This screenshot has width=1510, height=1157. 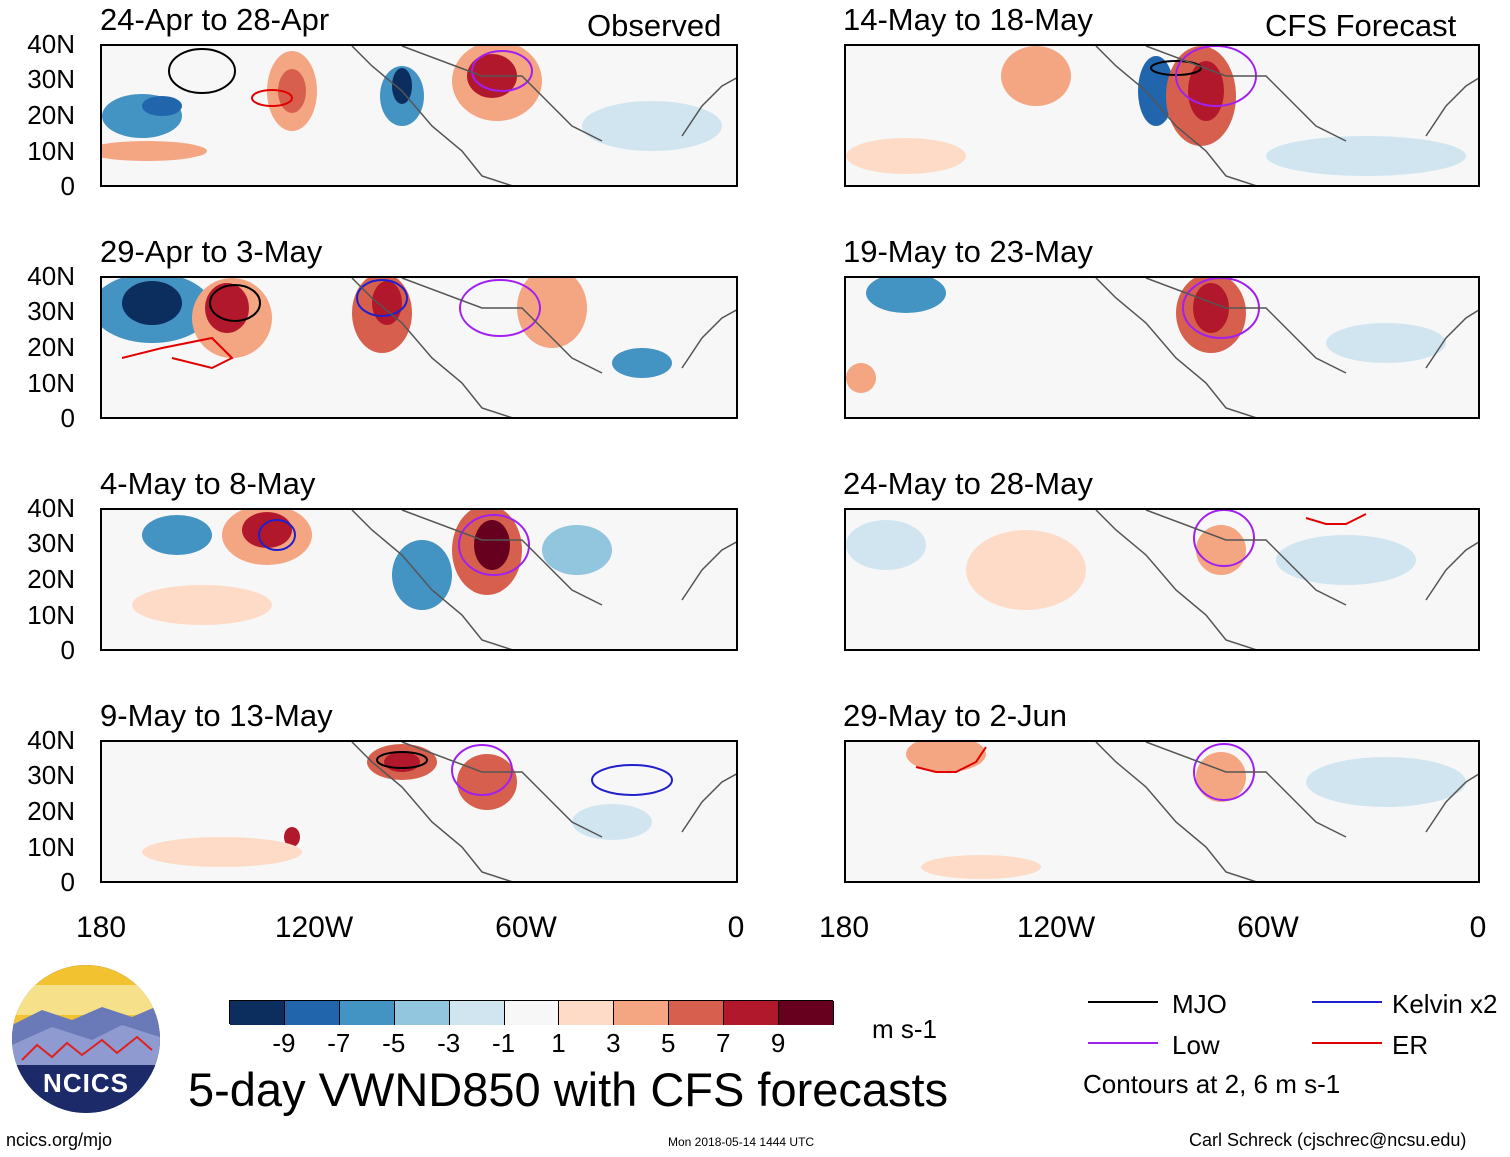 What do you see at coordinates (1361, 25) in the screenshot?
I see `forecast-label: CFS Forecast` at bounding box center [1361, 25].